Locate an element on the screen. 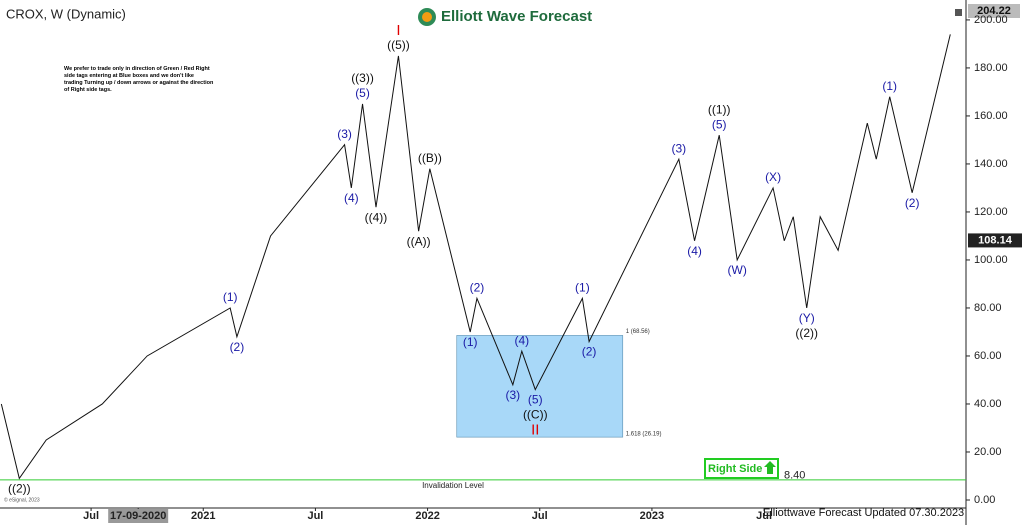 This screenshot has height=525, width=1024. y-tick-label: 200.00 is located at coordinates (991, 20).